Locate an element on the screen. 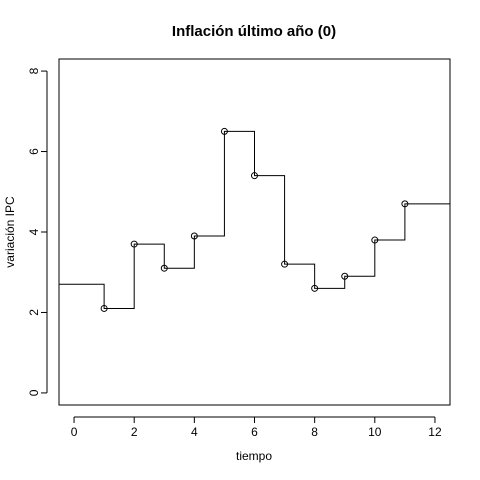 Image resolution: width=480 pixels, height=480 pixels. y-tick-label: 8 is located at coordinates (34, 70).